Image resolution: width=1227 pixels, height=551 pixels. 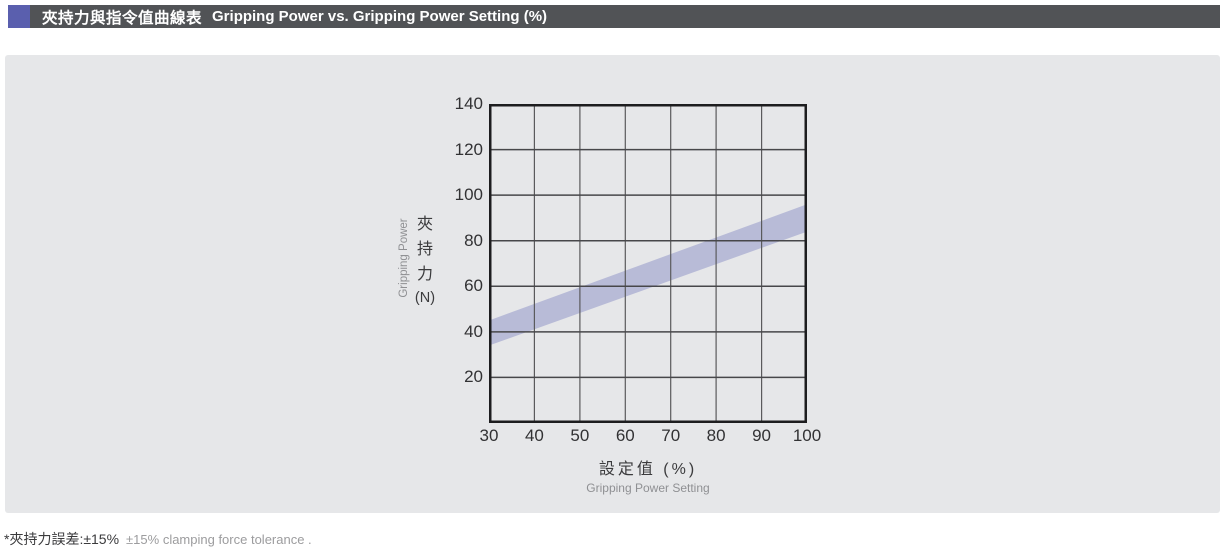 What do you see at coordinates (425, 260) in the screenshot?
I see `y-axis-label-zh: 夾持力 (N)` at bounding box center [425, 260].